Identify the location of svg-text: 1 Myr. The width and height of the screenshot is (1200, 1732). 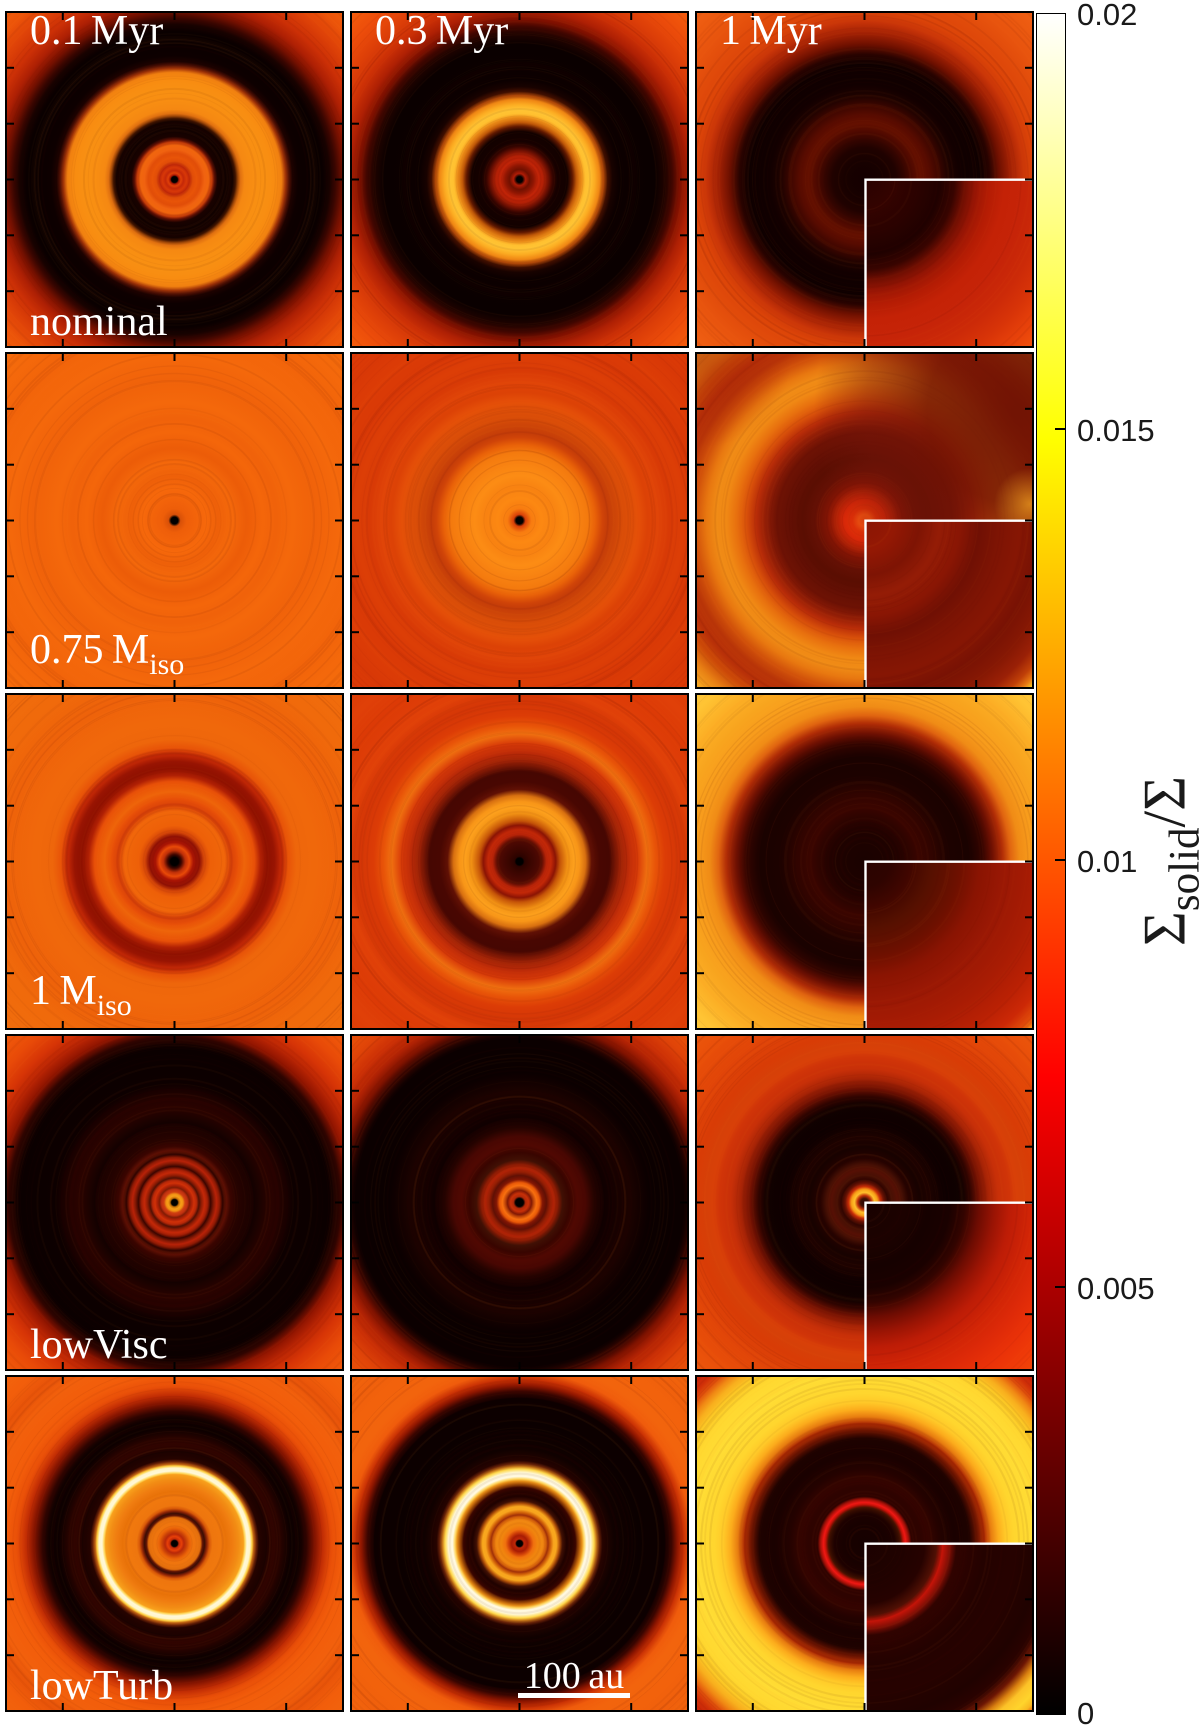
(771, 32).